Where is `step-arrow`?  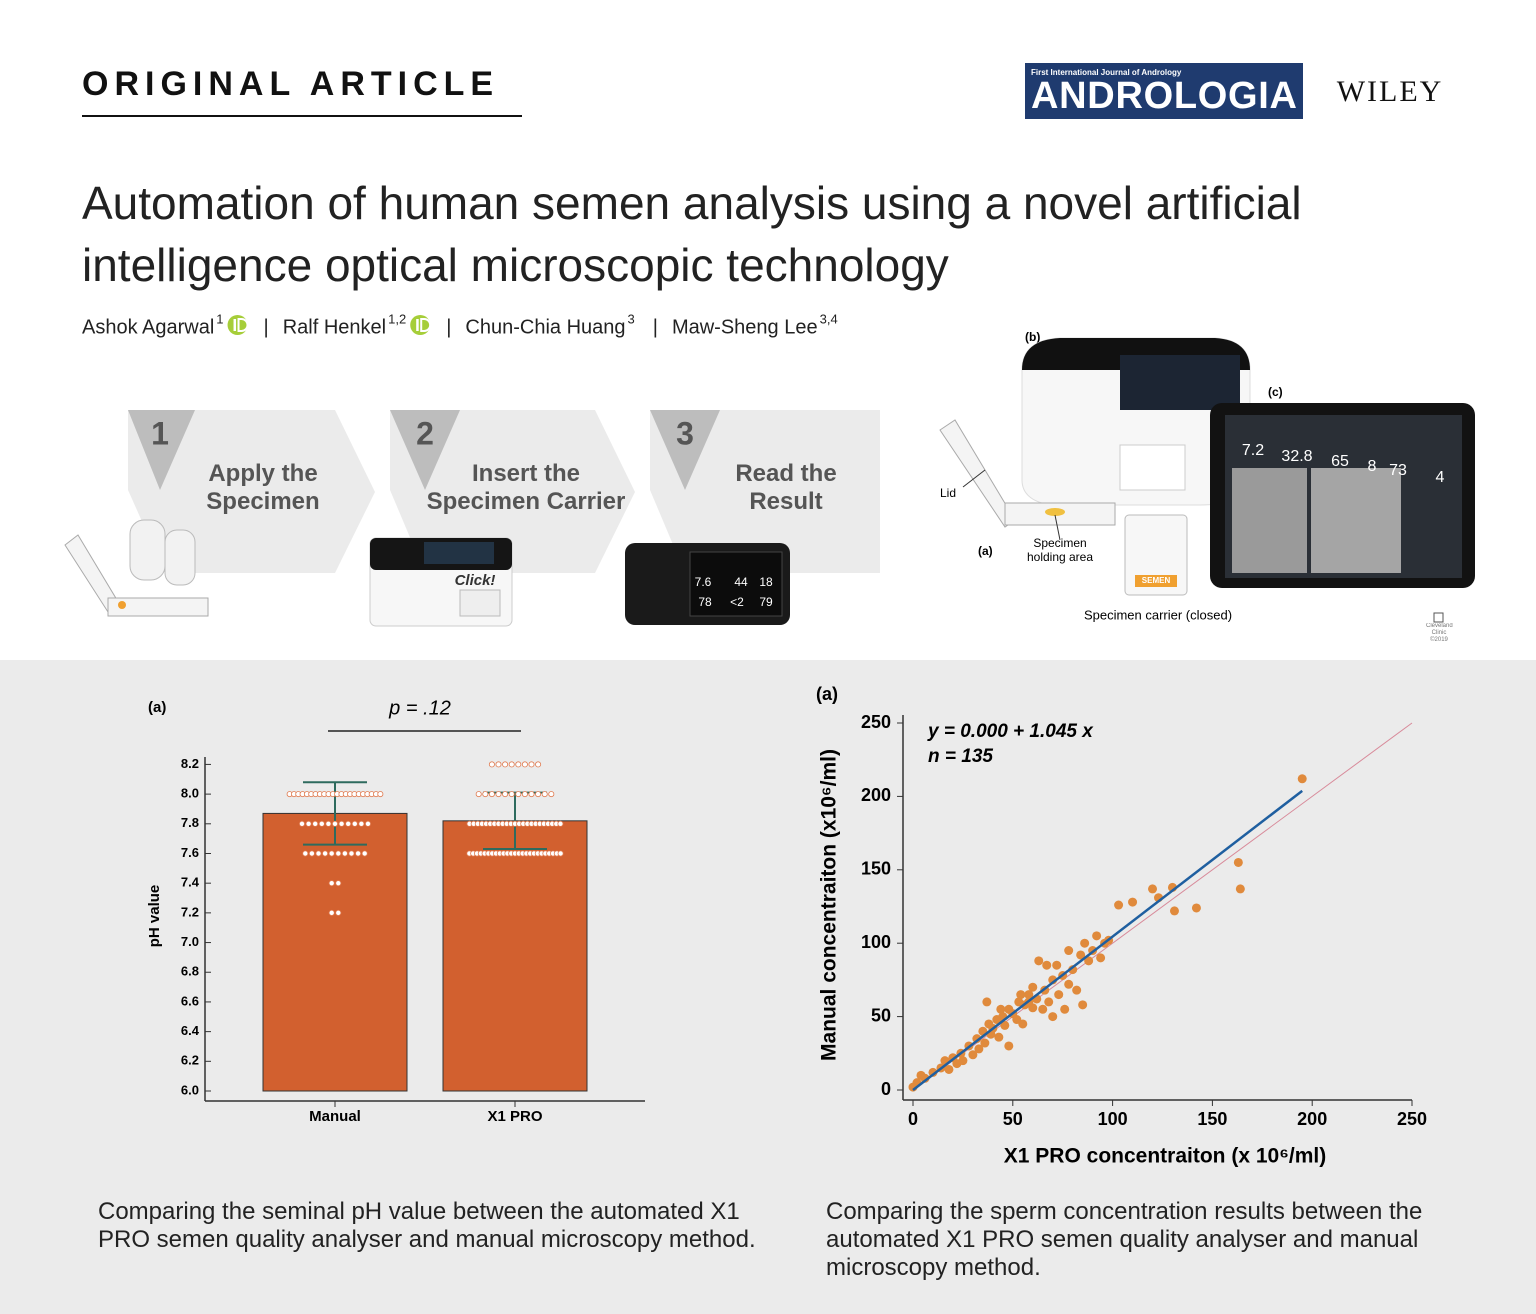
step-arrow is located at coordinates (765, 491).